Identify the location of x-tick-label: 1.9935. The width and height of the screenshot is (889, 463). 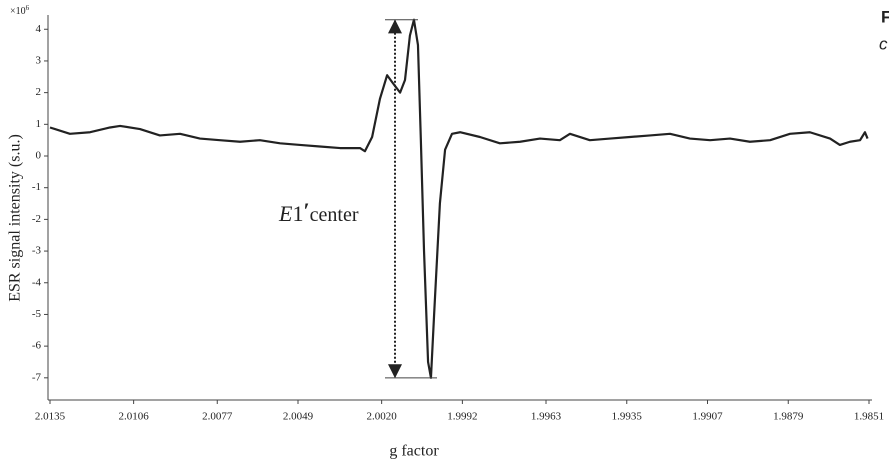
(627, 417).